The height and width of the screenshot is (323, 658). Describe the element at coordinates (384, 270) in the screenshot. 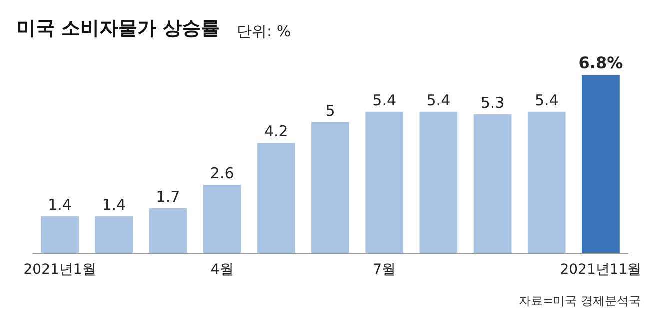

I see `x-tick-label: 7월` at that location.